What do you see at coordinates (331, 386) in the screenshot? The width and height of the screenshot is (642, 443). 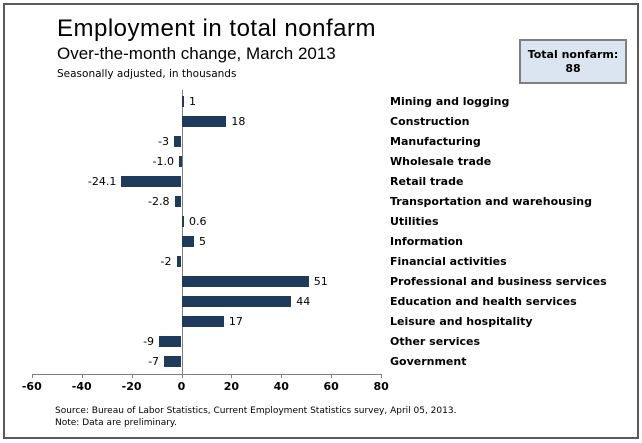 I see `x-axis-tick-label: 60` at bounding box center [331, 386].